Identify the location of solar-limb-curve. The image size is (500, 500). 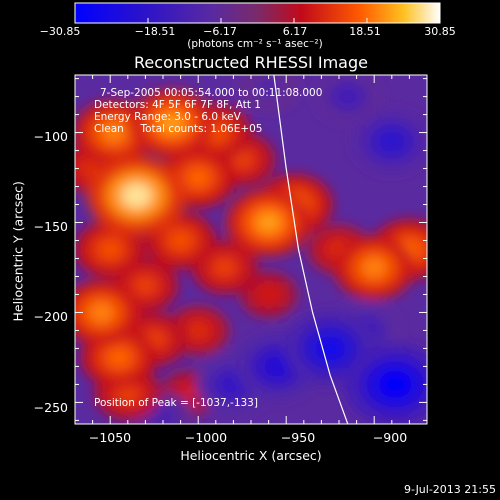
(311, 249).